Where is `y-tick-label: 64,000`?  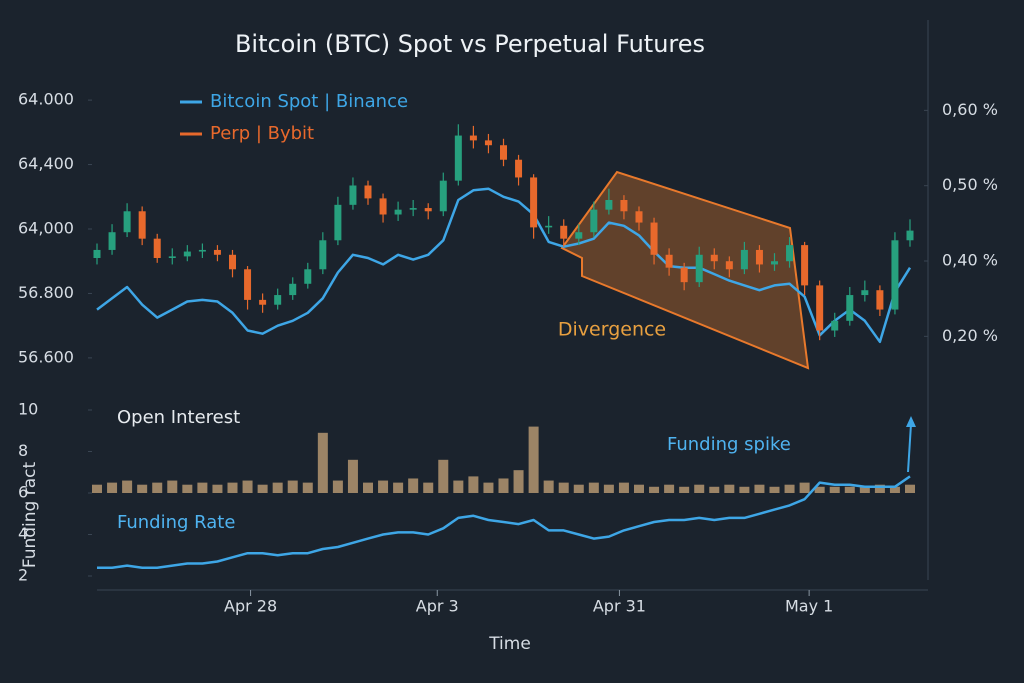
y-tick-label: 64,000 is located at coordinates (46, 228).